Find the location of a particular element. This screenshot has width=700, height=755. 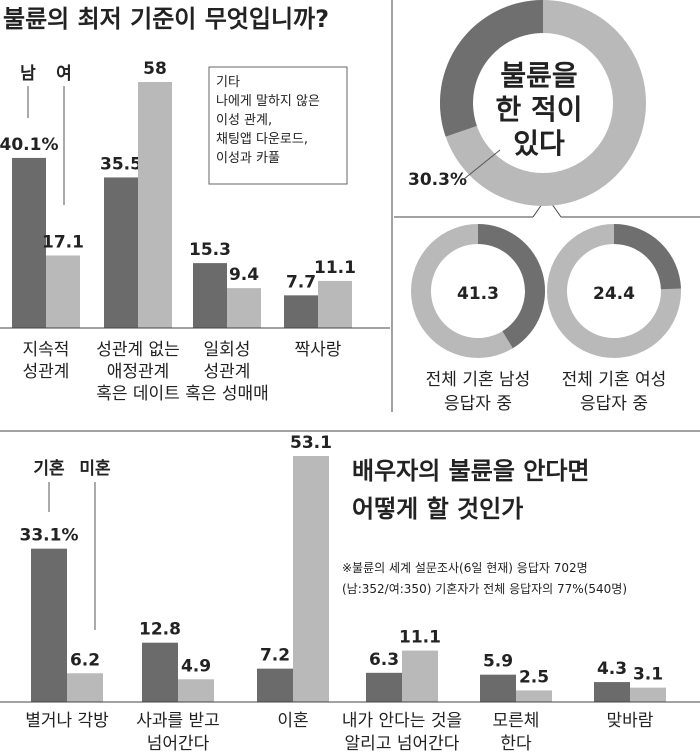

chart-title-line: 배우자의 불륜을 안다면 is located at coordinates (471, 471).